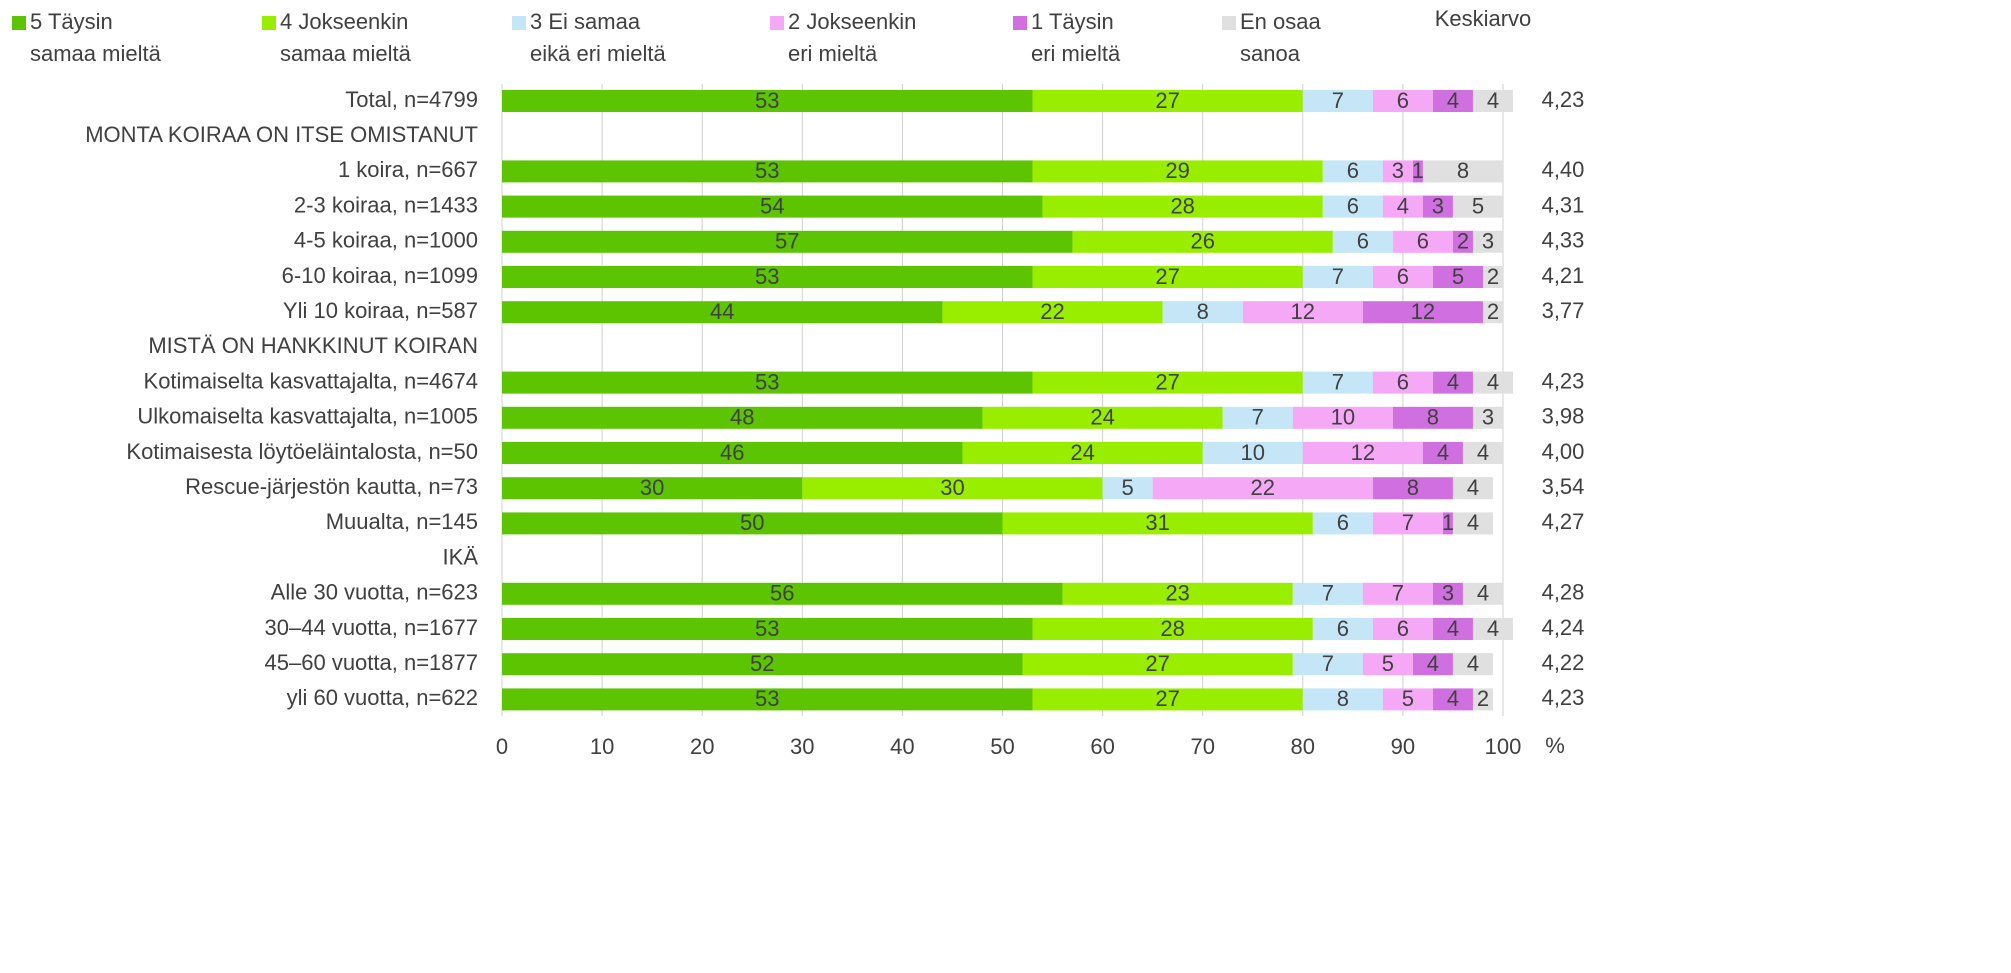 This screenshot has height=973, width=2011. What do you see at coordinates (1563, 204) in the screenshot?
I see `mean-value: 4,31` at bounding box center [1563, 204].